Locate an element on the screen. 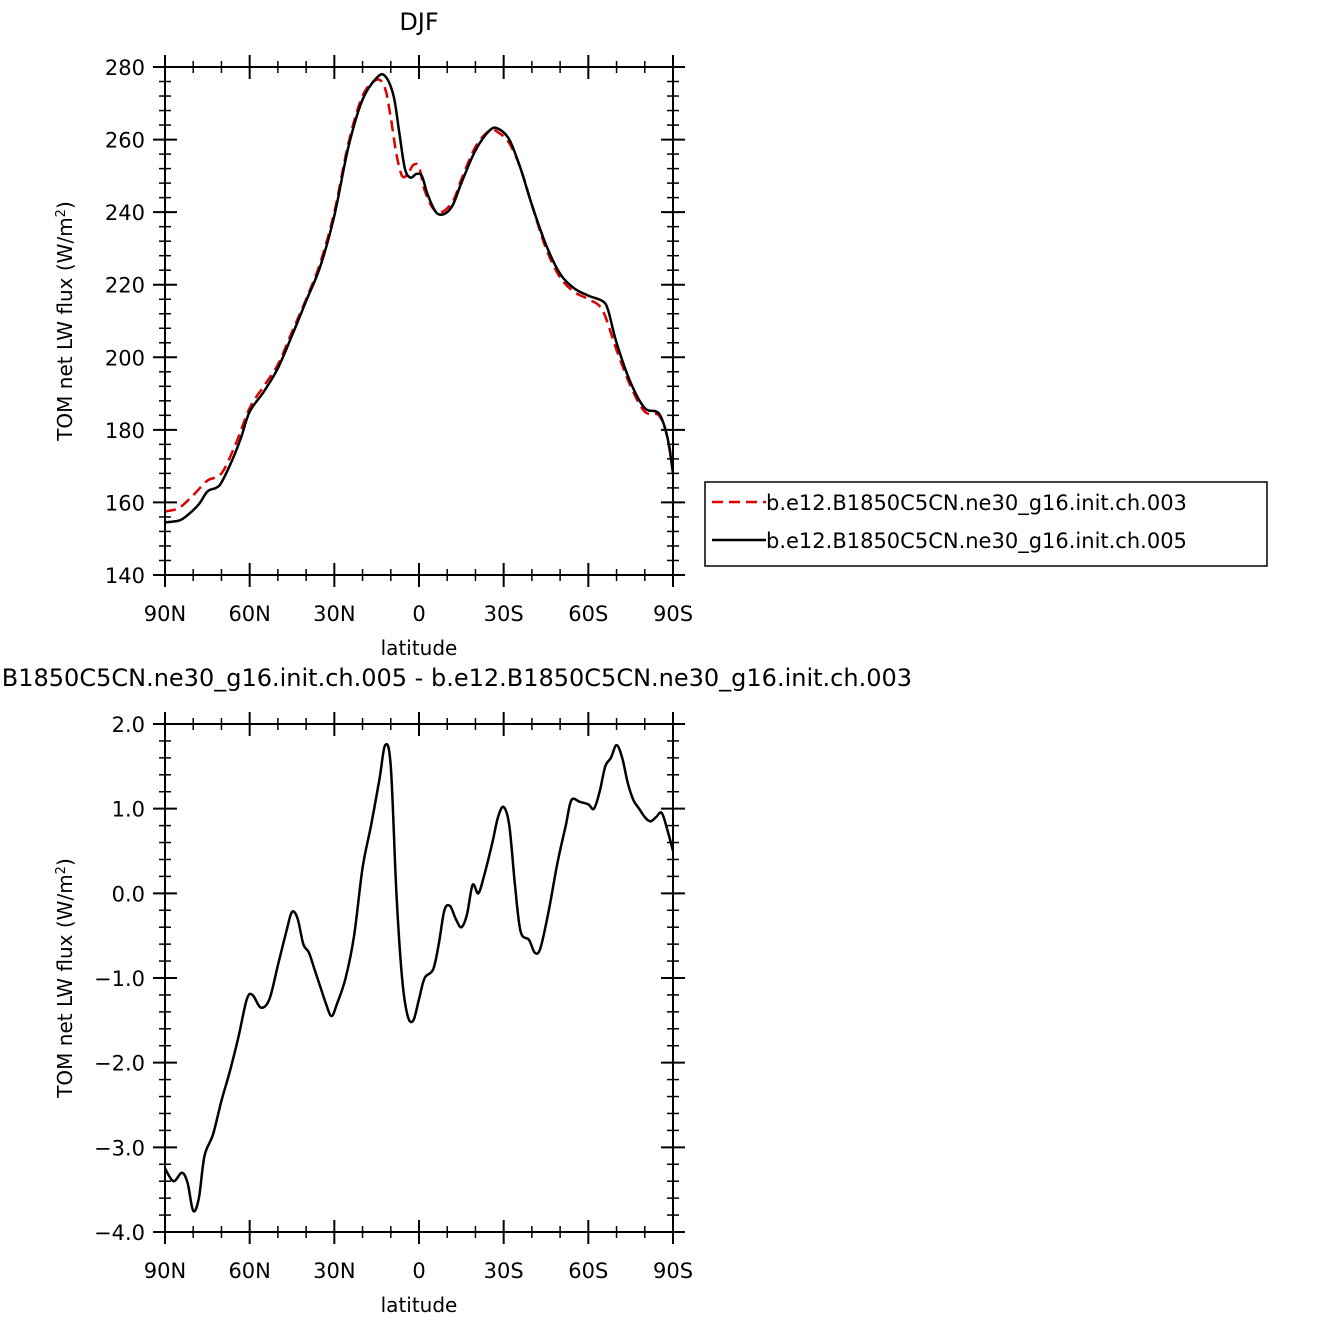 The image size is (1322, 1325). y-tick-label: −2.0 is located at coordinates (119, 1064).